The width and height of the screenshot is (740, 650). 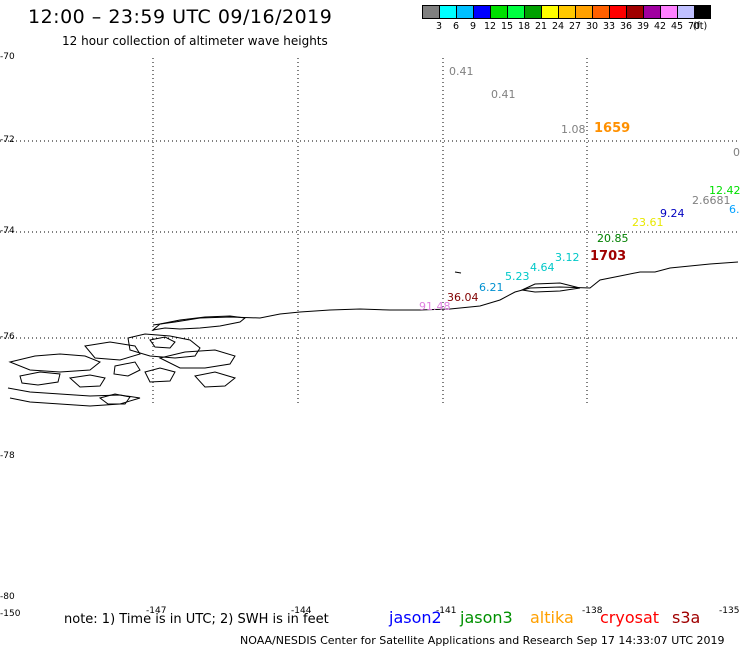 I want to click on wave-height-label: 6.21, so click(x=491, y=287).